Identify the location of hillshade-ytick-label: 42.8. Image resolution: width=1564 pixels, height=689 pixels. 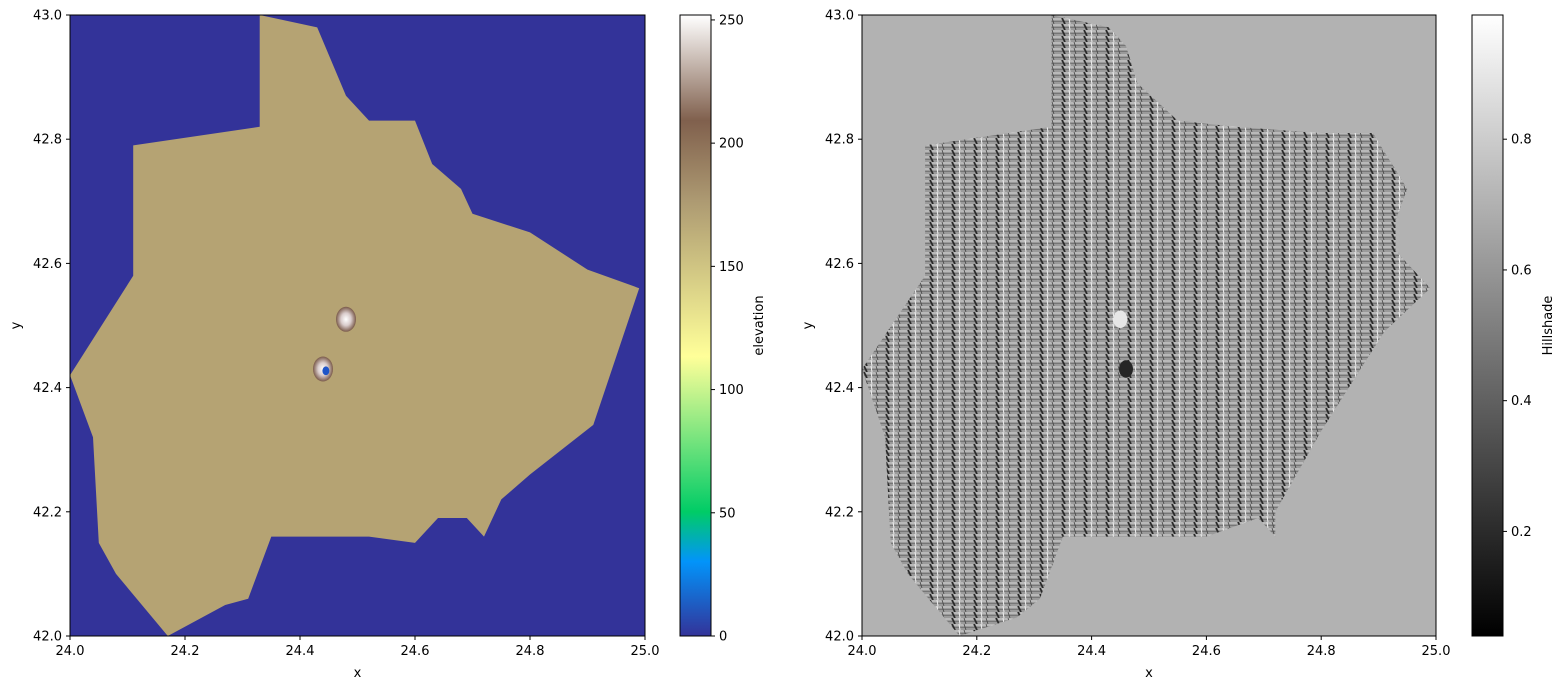
(839, 140).